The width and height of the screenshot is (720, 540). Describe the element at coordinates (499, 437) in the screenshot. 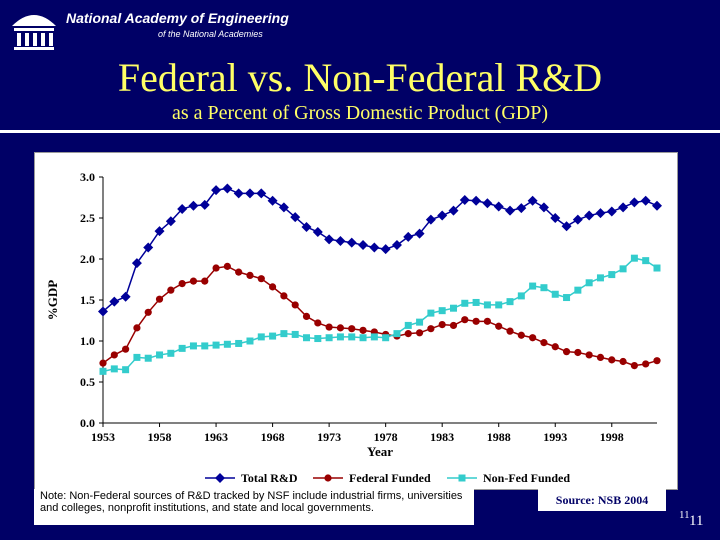

I see `x-tick-label: 1988` at that location.